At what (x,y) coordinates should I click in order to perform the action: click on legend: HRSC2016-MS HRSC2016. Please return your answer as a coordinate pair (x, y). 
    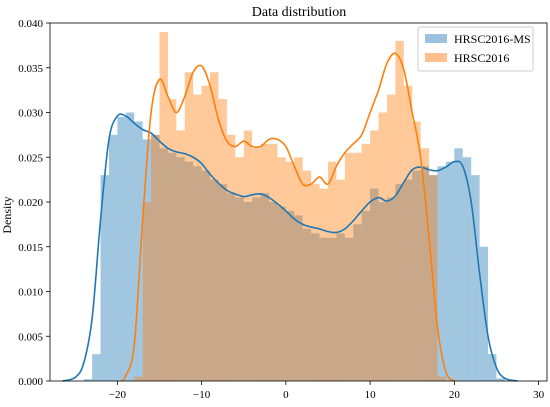
    Looking at the image, I should click on (475, 49).